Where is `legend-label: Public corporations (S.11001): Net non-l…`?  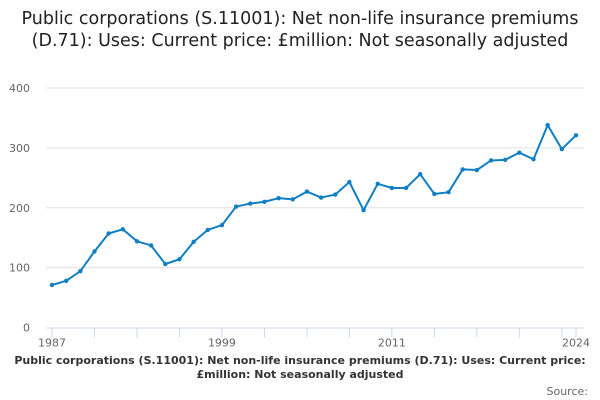
legend-label: Public corporations (S.11001): Net non-l… is located at coordinates (300, 367).